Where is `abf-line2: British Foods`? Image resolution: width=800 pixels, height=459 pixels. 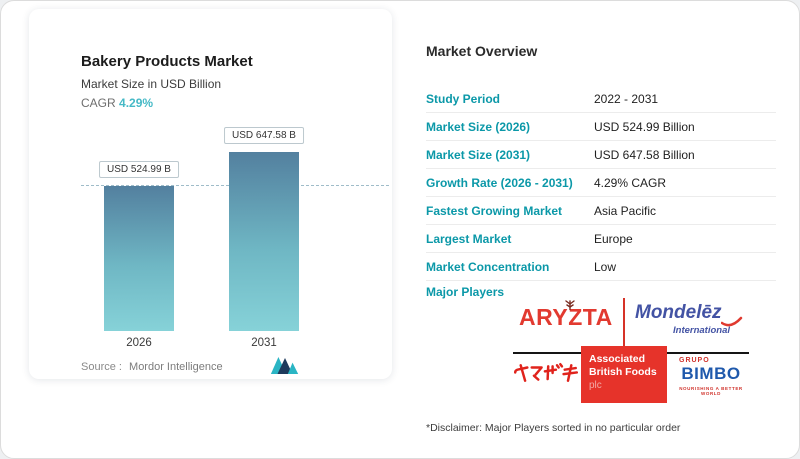 abf-line2: British Foods is located at coordinates (623, 372).